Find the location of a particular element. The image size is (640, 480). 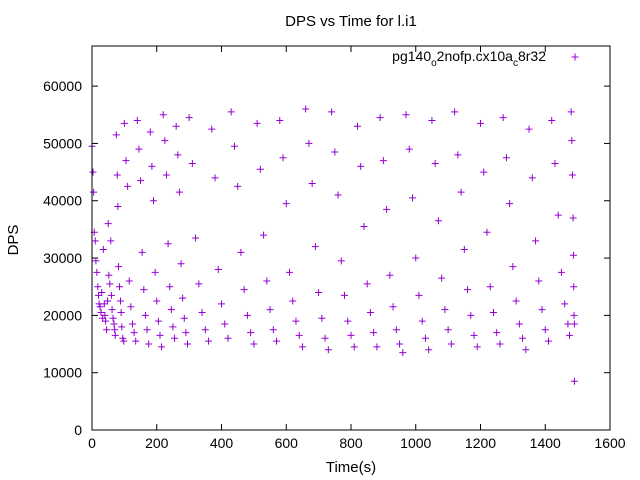

y-tick-label: 10000 is located at coordinates (62, 373).